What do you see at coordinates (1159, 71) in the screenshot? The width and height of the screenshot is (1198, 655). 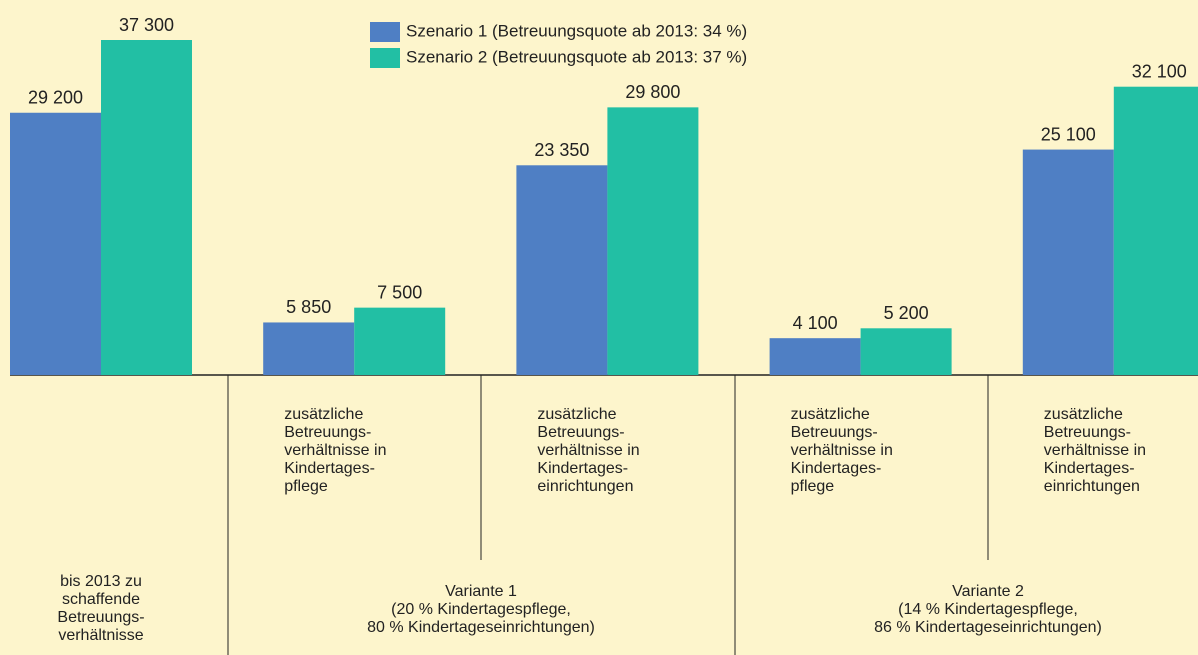 I see `value-label: 32 100` at bounding box center [1159, 71].